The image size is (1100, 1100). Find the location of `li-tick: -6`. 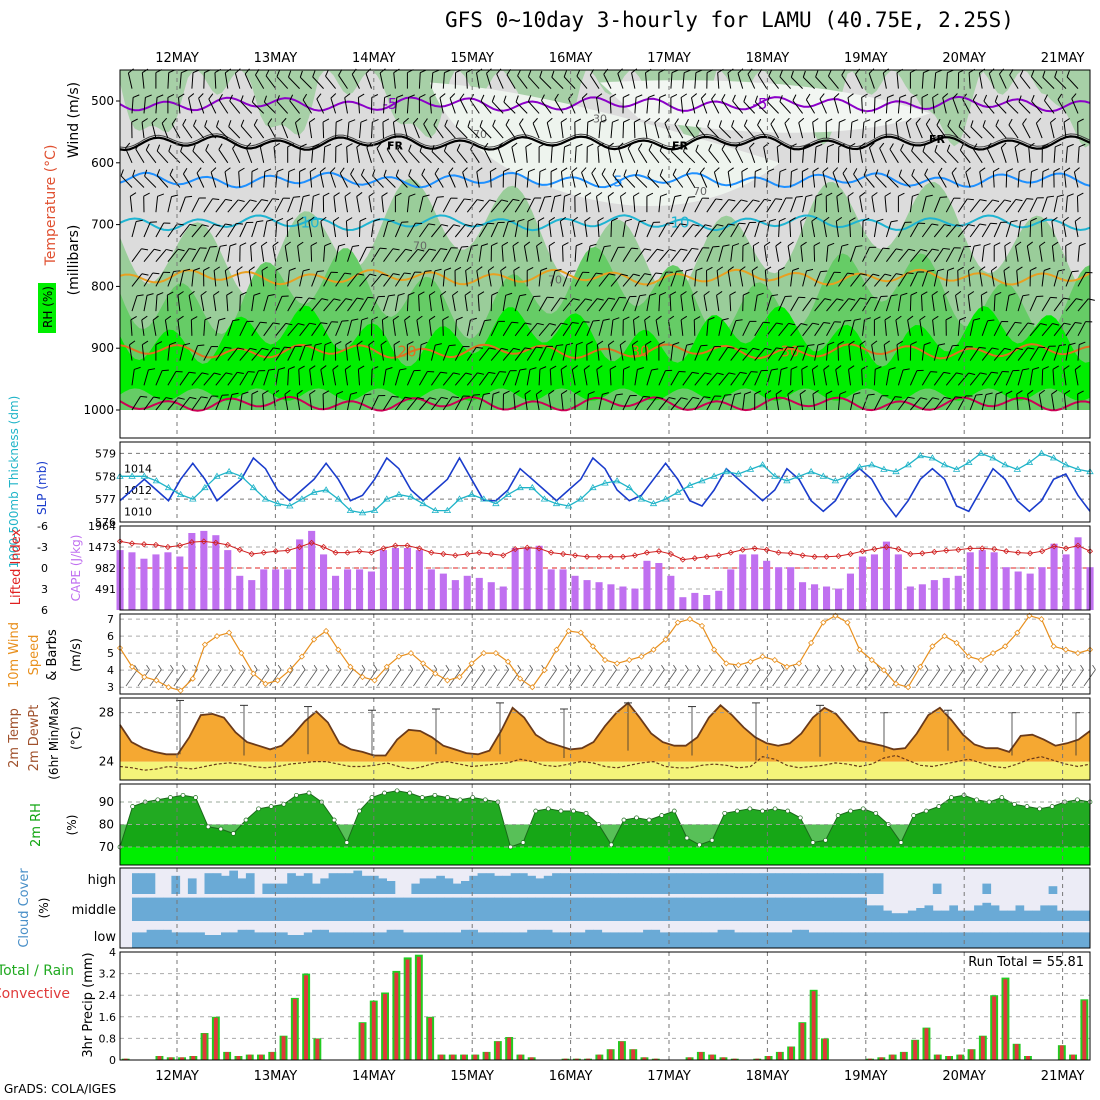

li-tick: -6 is located at coordinates (42, 526).